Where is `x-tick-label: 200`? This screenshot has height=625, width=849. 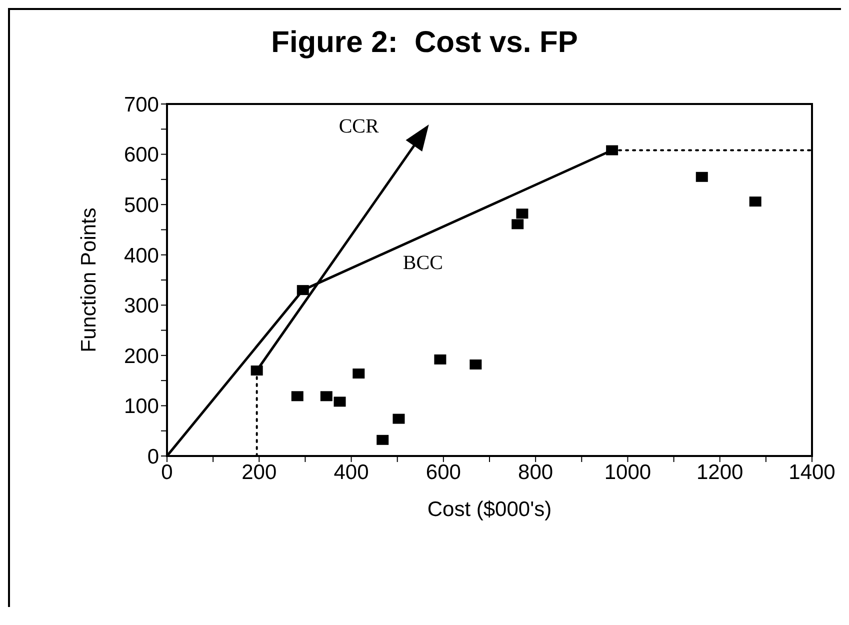
x-tick-label: 200 is located at coordinates (259, 472).